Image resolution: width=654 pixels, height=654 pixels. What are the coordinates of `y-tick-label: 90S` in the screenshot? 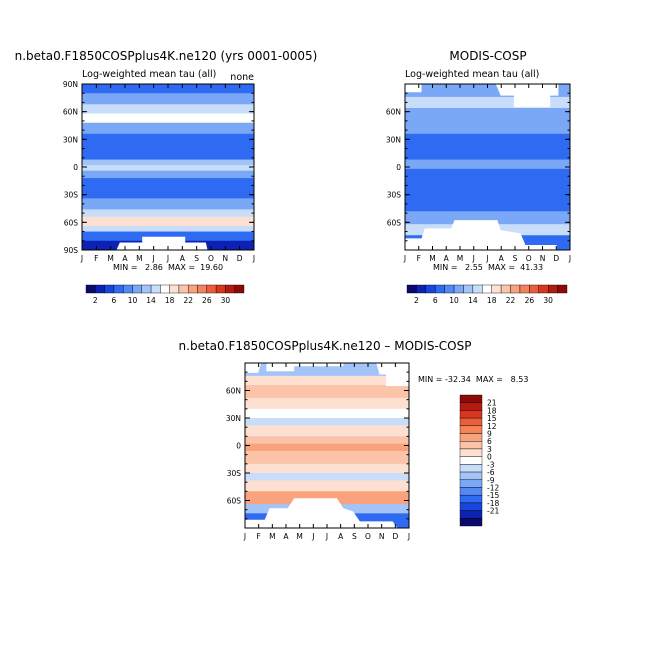 It's located at (71, 250).